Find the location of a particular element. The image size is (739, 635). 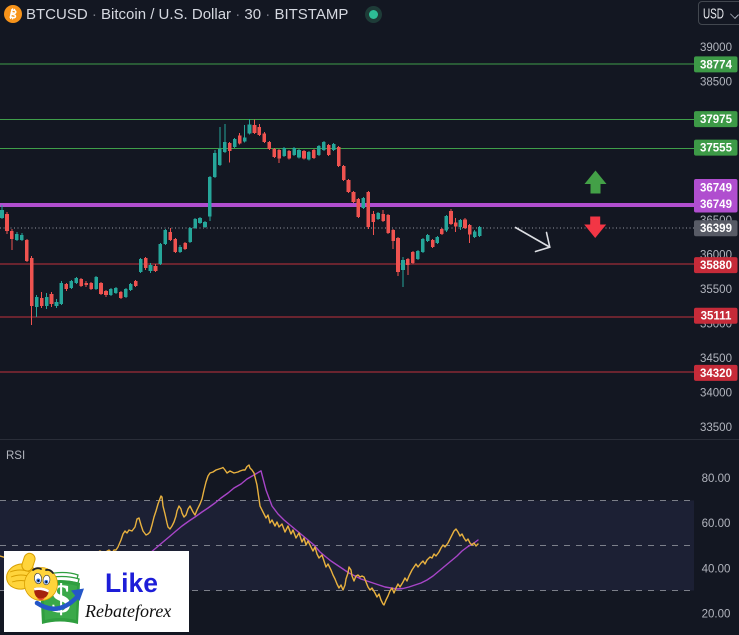

svg-text: USD is located at coordinates (713, 15).